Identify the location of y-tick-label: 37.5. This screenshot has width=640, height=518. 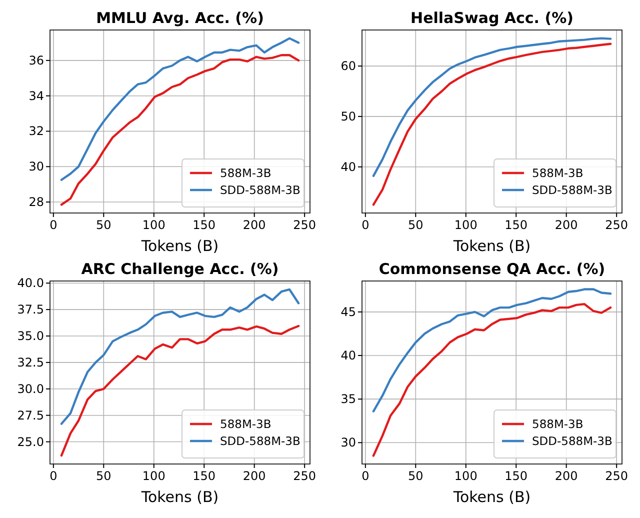
(30, 309).